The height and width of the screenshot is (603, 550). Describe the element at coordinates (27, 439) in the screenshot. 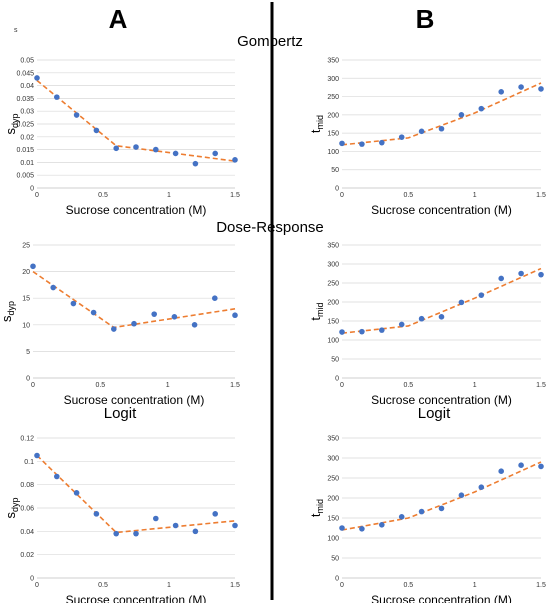

I see `y-tick-label: 0.12` at that location.